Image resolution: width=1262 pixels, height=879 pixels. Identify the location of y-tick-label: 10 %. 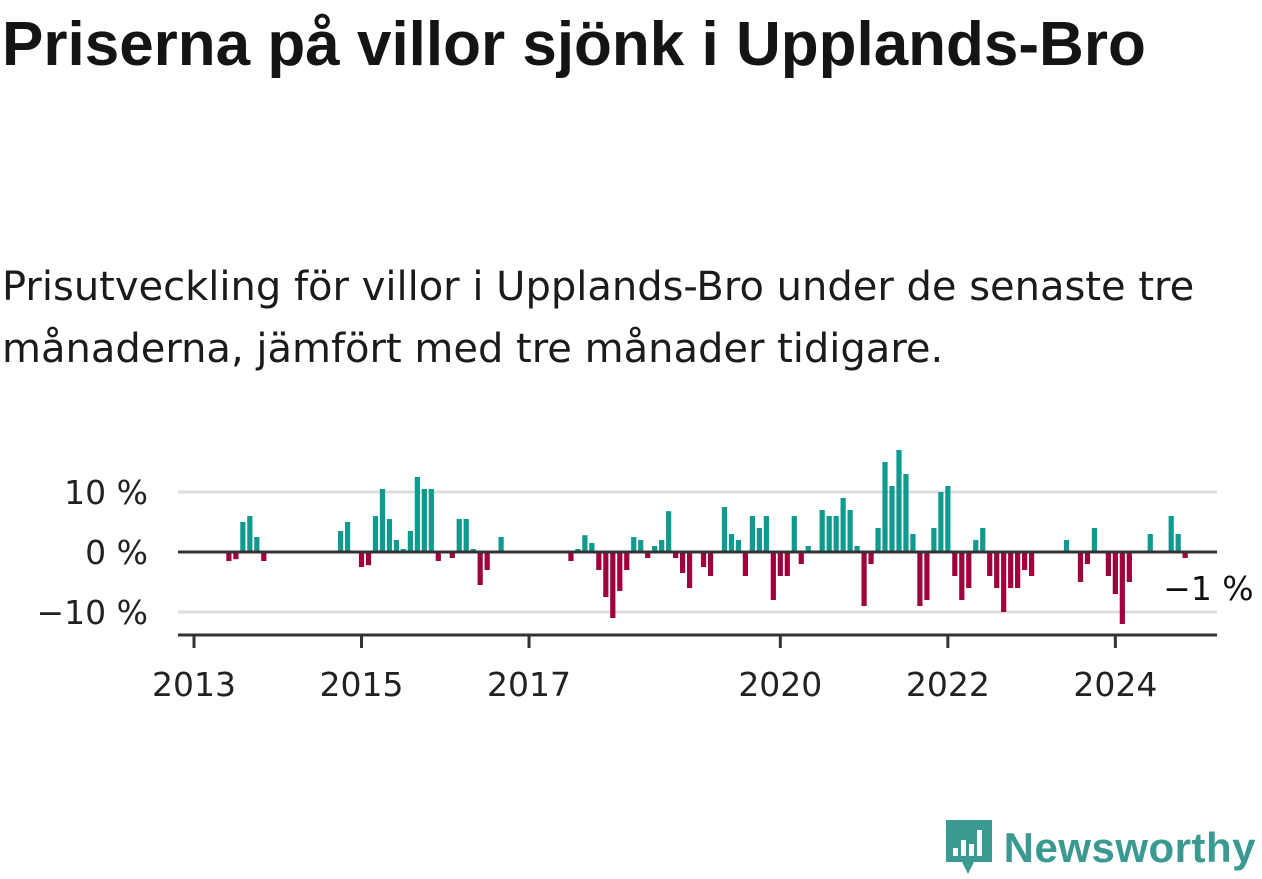
(106, 492).